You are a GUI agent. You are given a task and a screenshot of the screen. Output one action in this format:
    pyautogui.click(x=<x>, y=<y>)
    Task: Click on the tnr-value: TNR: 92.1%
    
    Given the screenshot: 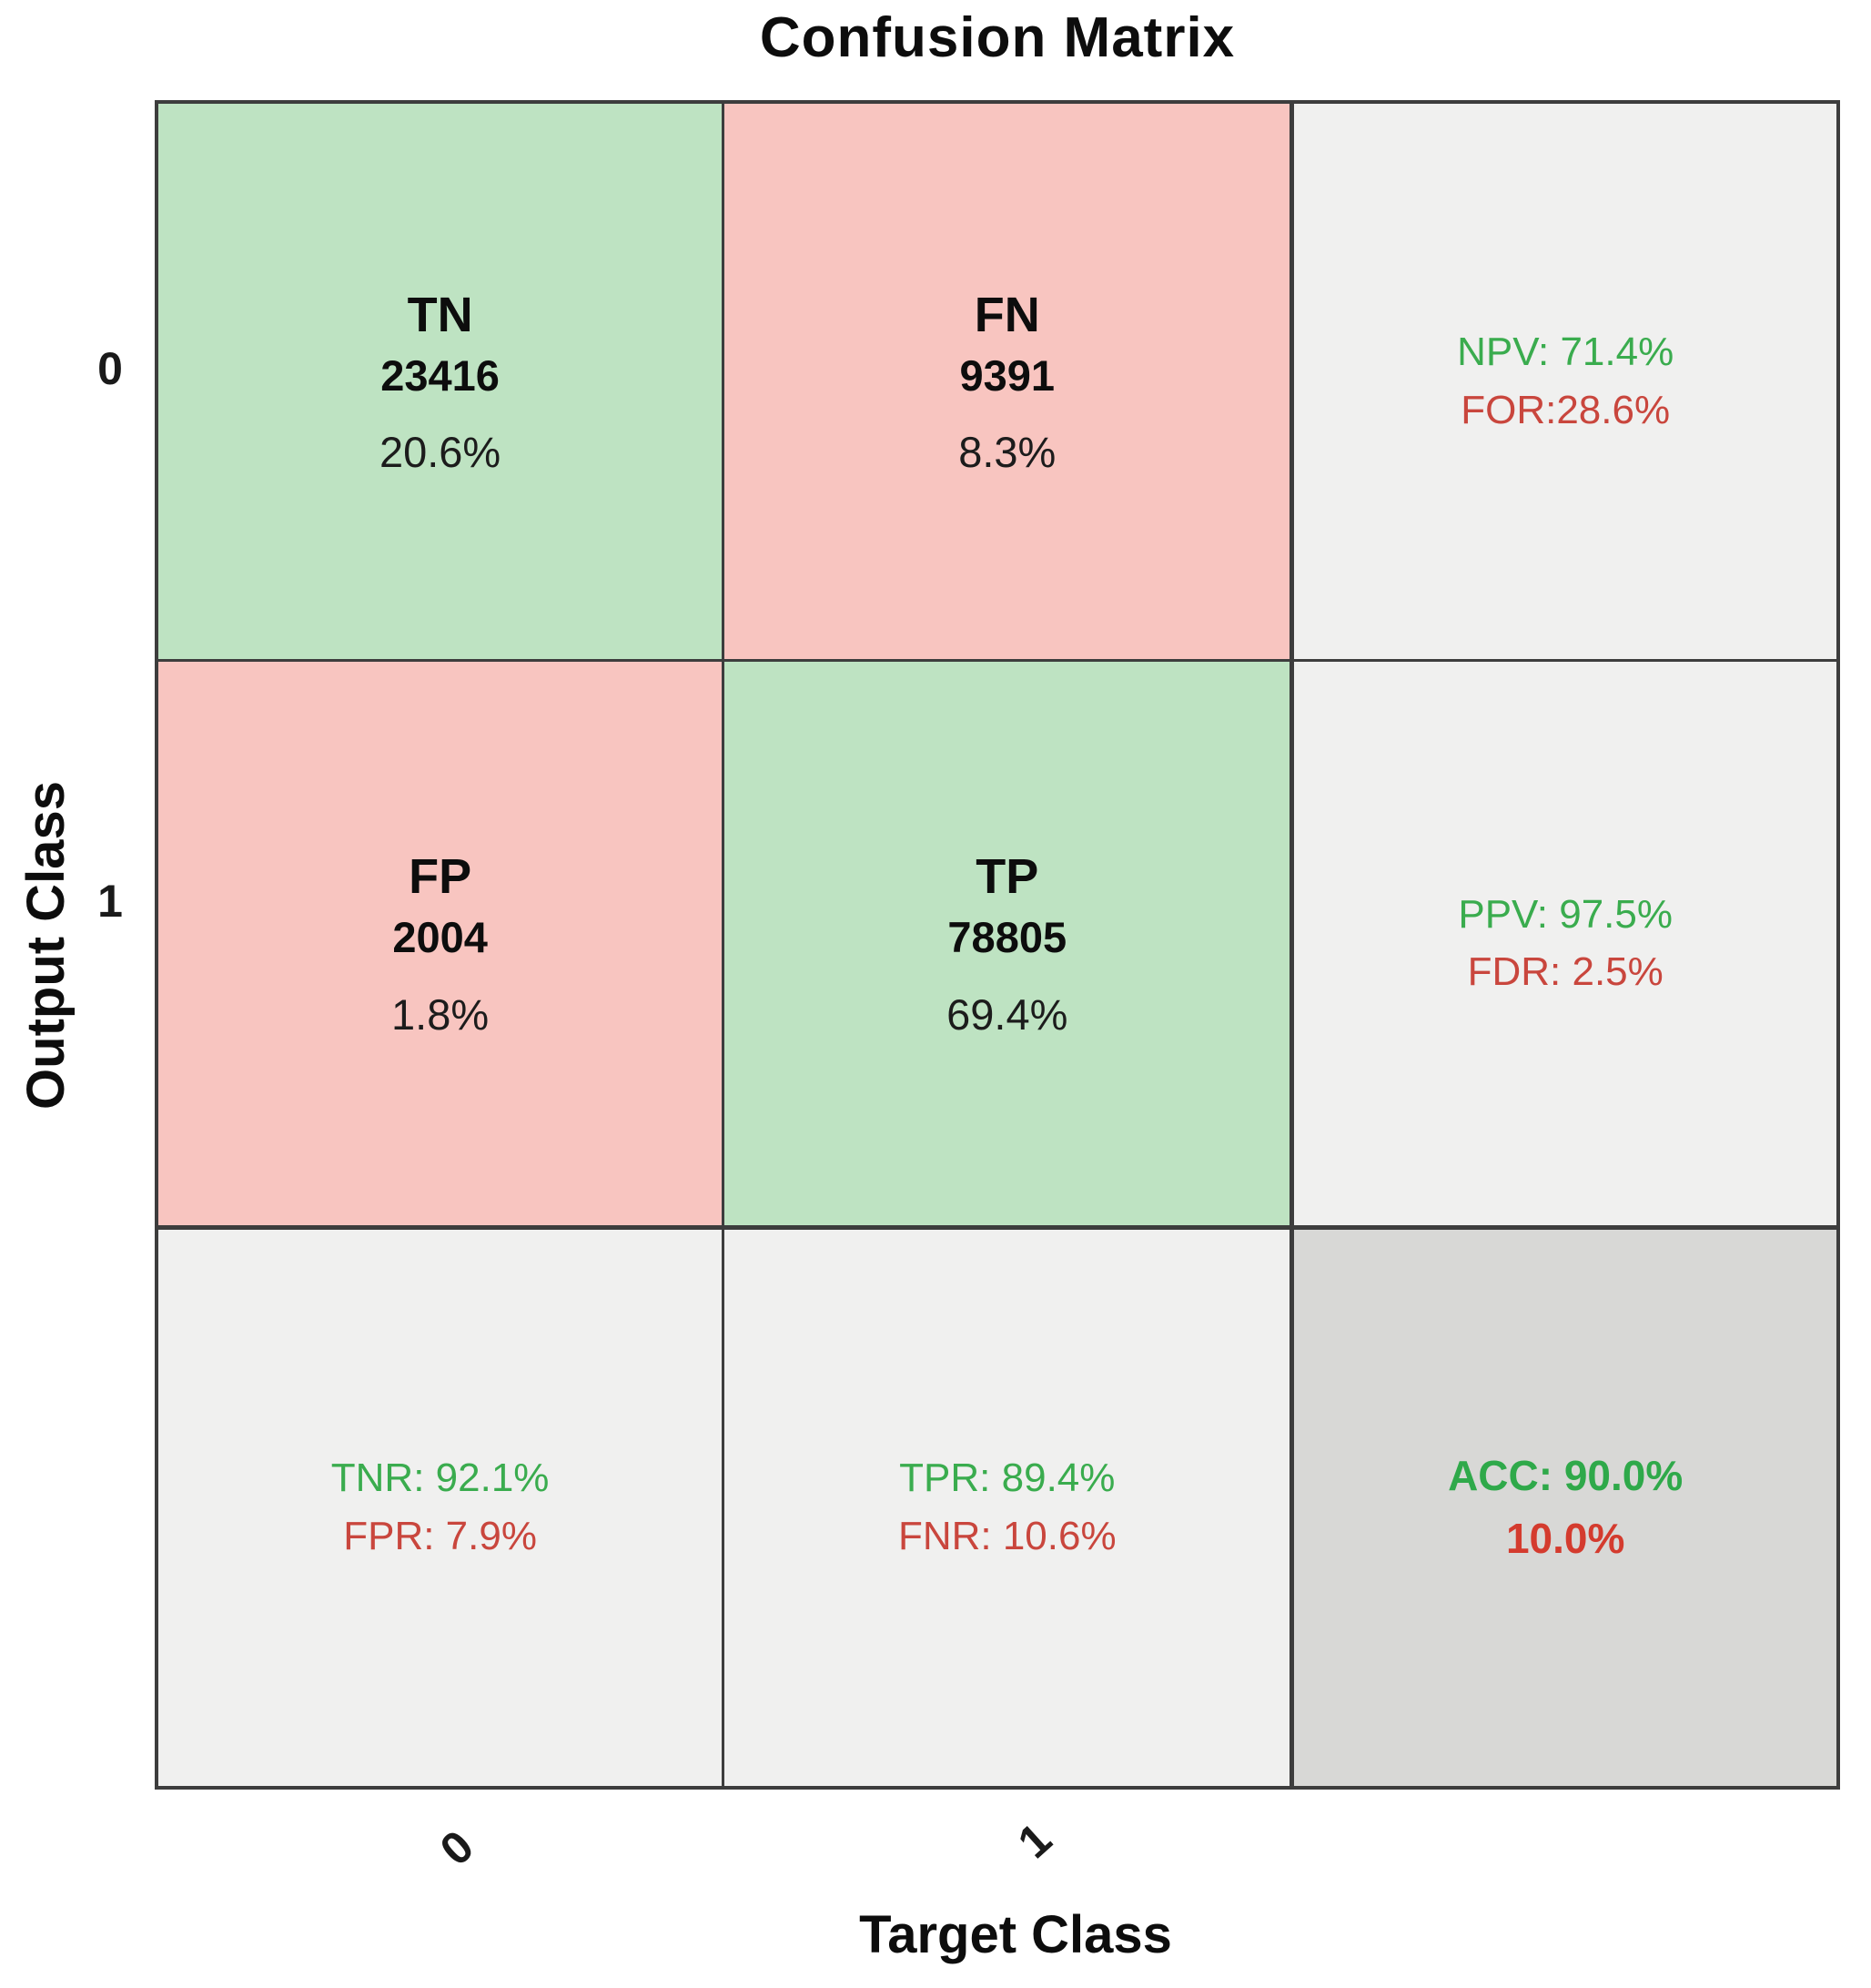 What is the action you would take?
    pyautogui.click(x=440, y=1479)
    